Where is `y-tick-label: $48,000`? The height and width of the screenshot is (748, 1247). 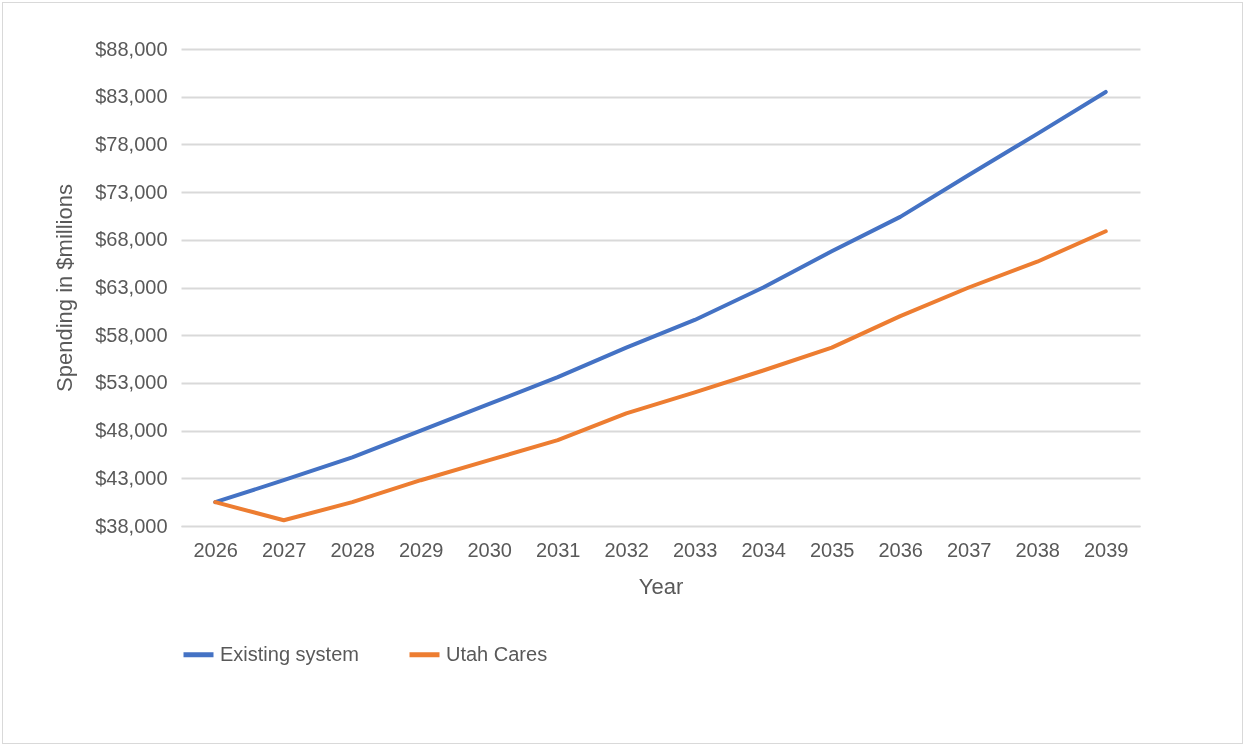
y-tick-label: $48,000 is located at coordinates (131, 430).